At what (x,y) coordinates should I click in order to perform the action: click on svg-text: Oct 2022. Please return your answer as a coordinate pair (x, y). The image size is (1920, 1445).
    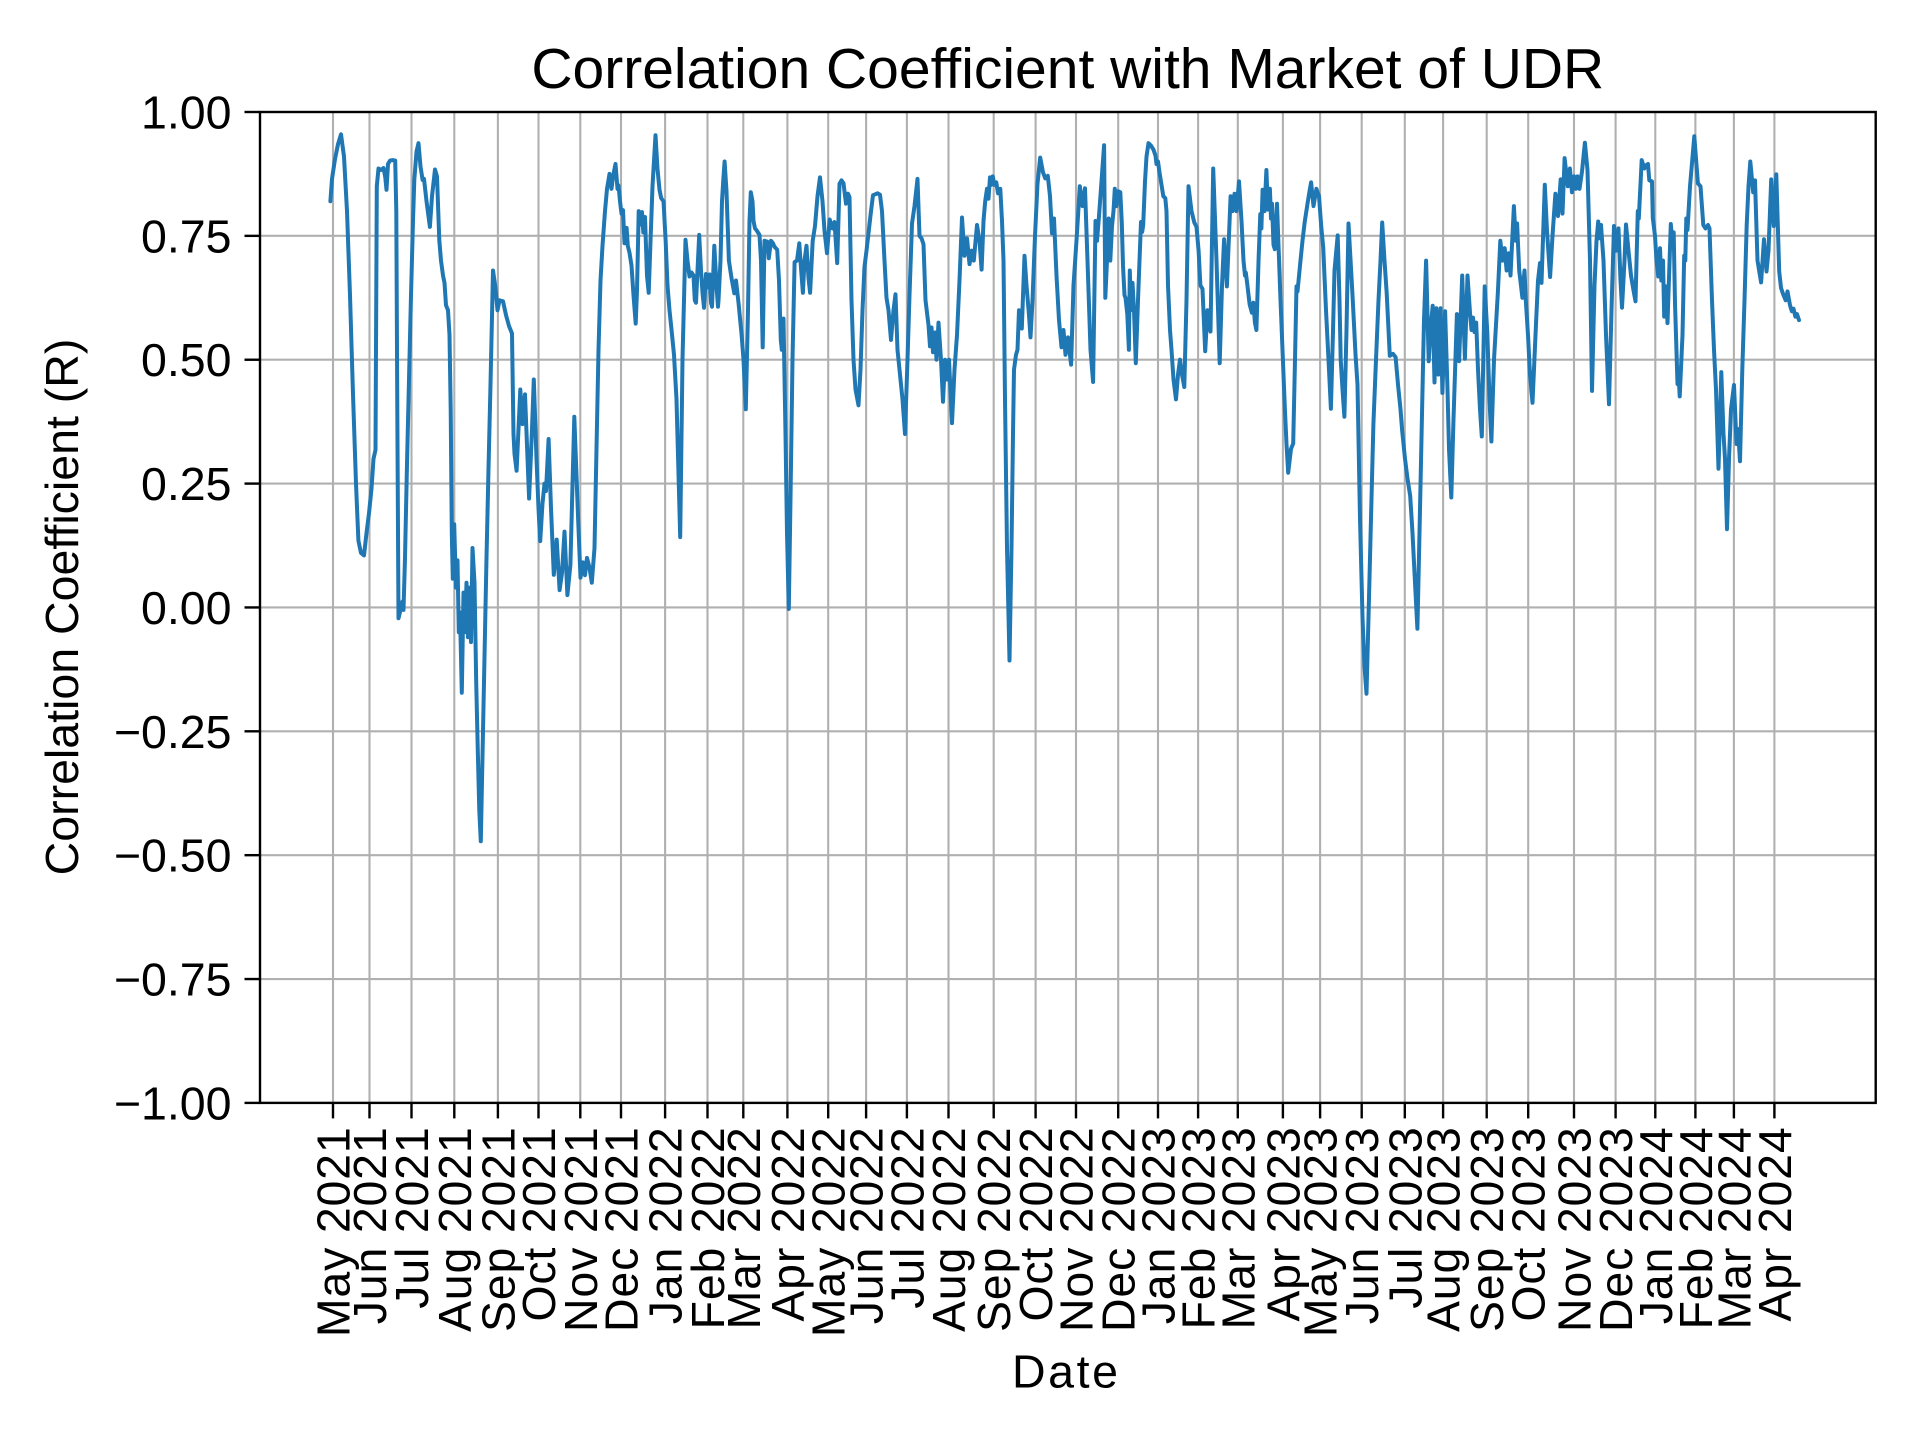
    Looking at the image, I should click on (1036, 1224).